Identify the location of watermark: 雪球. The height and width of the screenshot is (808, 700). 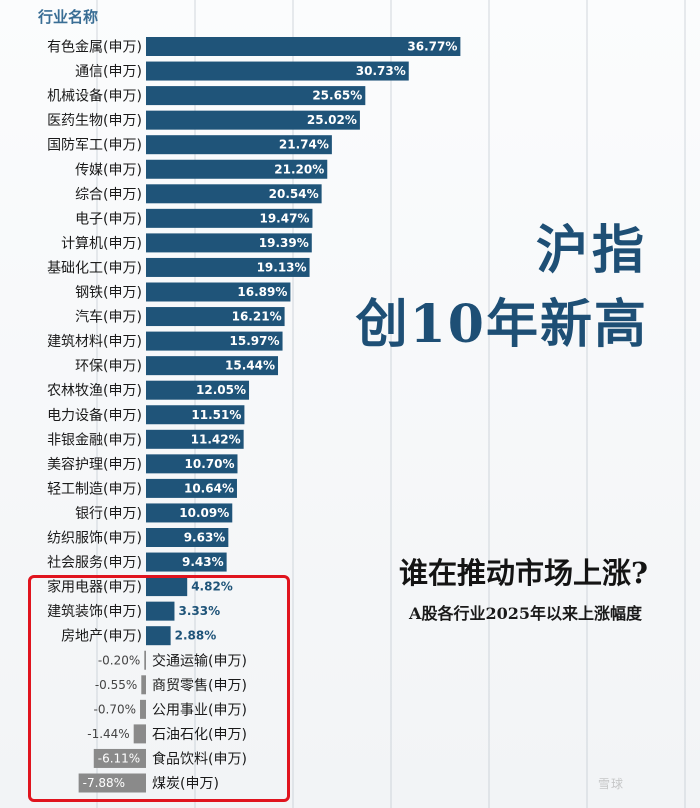
(610, 784).